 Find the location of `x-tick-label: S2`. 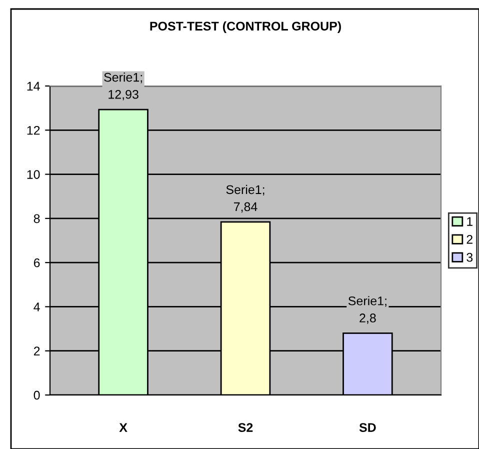

x-tick-label: S2 is located at coordinates (245, 427).